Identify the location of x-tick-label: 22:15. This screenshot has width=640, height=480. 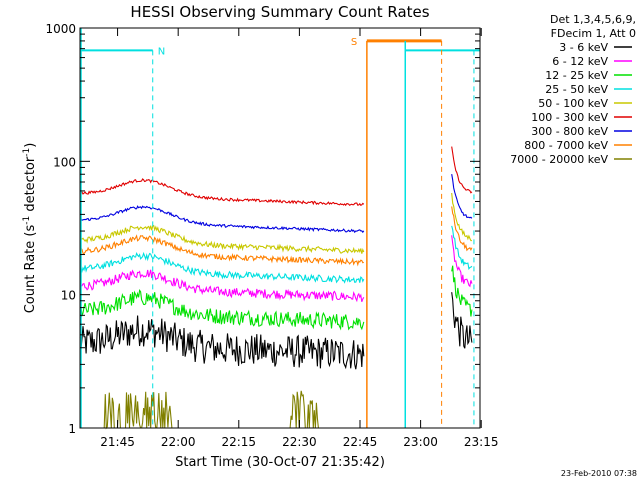
(238, 442).